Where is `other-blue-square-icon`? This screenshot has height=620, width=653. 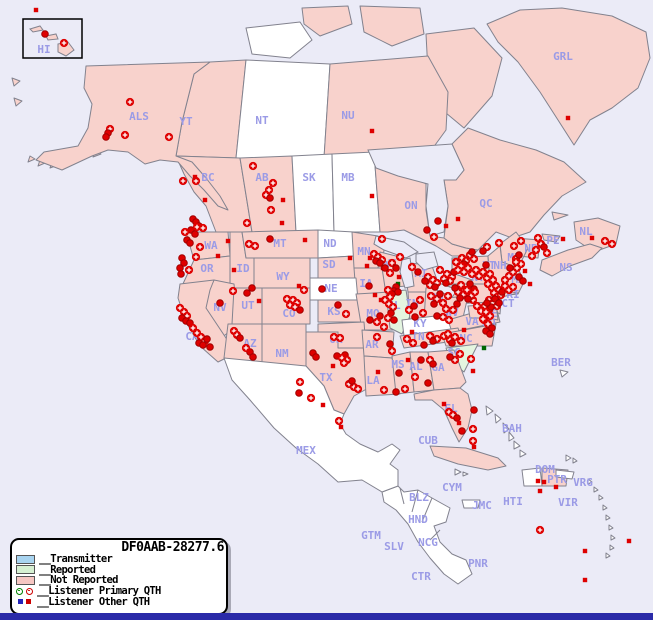
other-blue-square-icon is located at coordinates (20, 602).